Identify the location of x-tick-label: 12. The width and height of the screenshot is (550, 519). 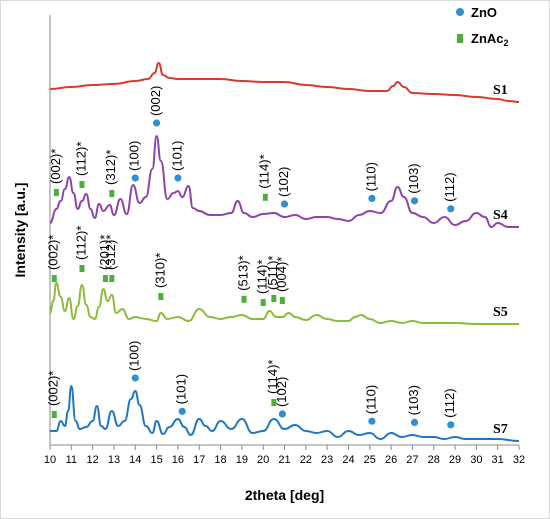
(93, 460).